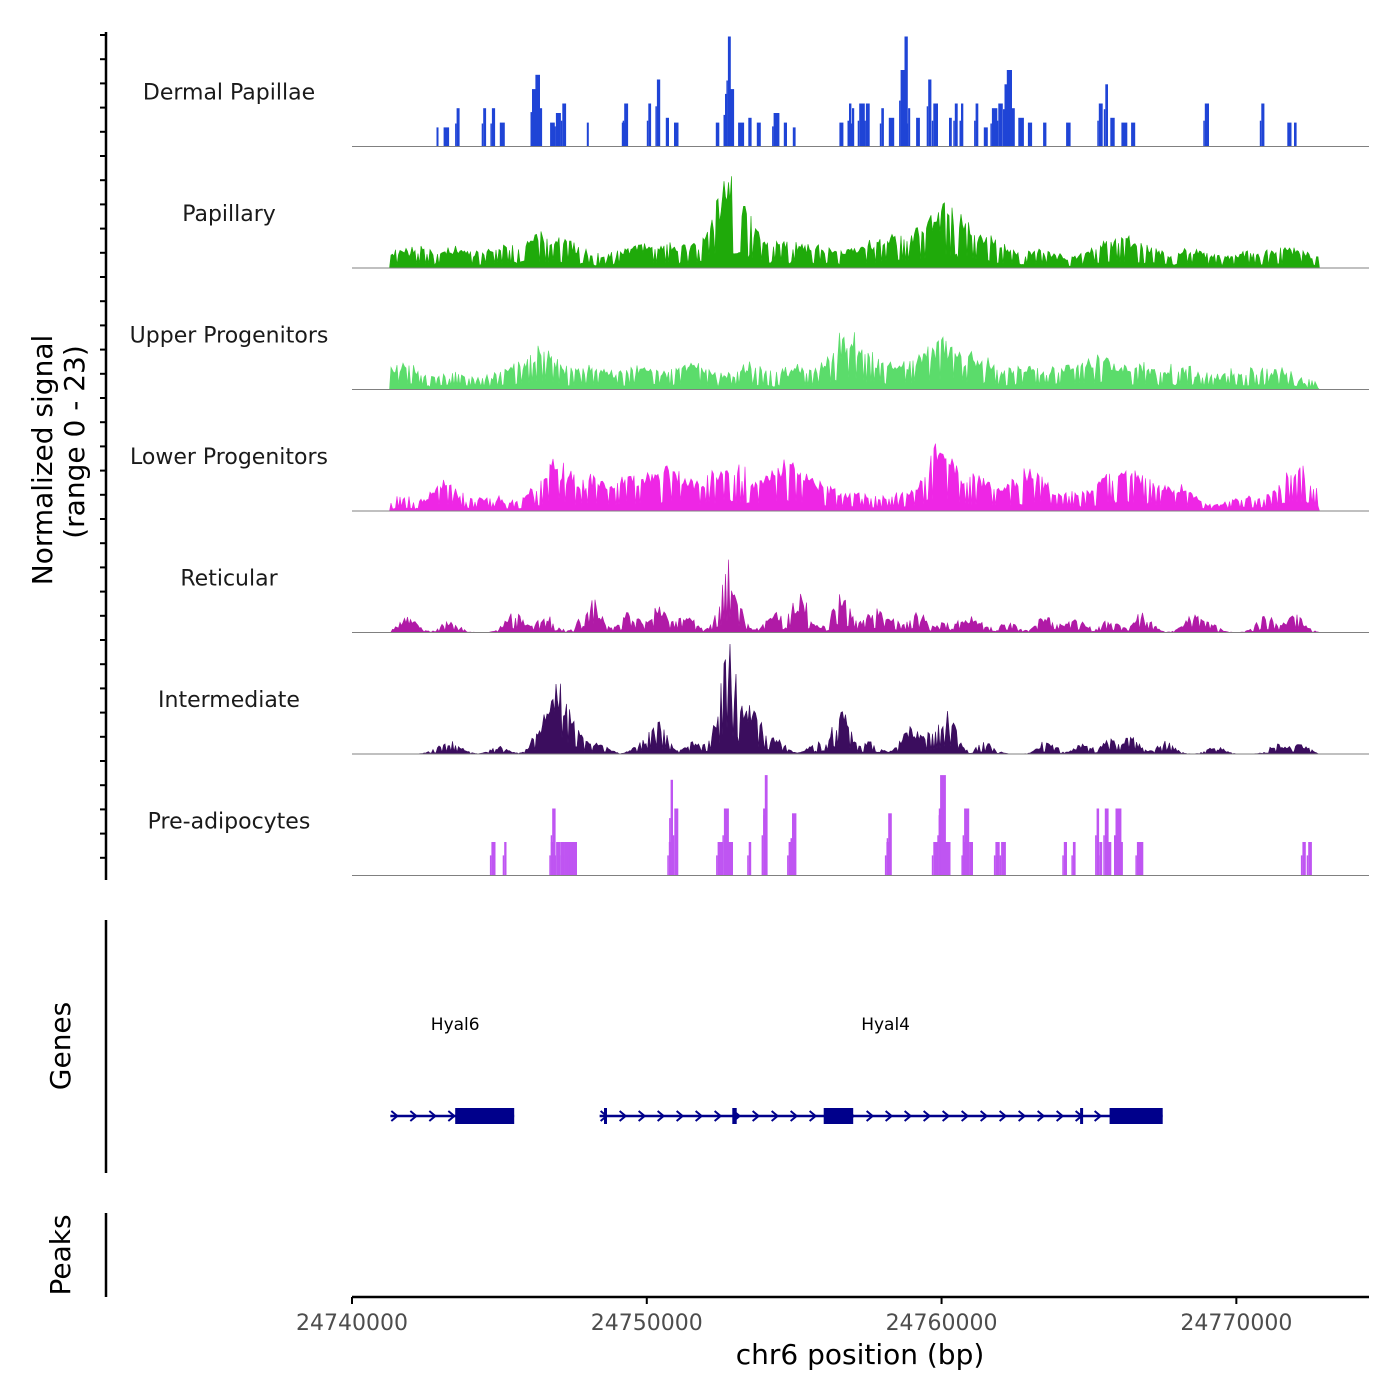 The image size is (1400, 1400). I want to click on track-papillary, so click(860, 222).